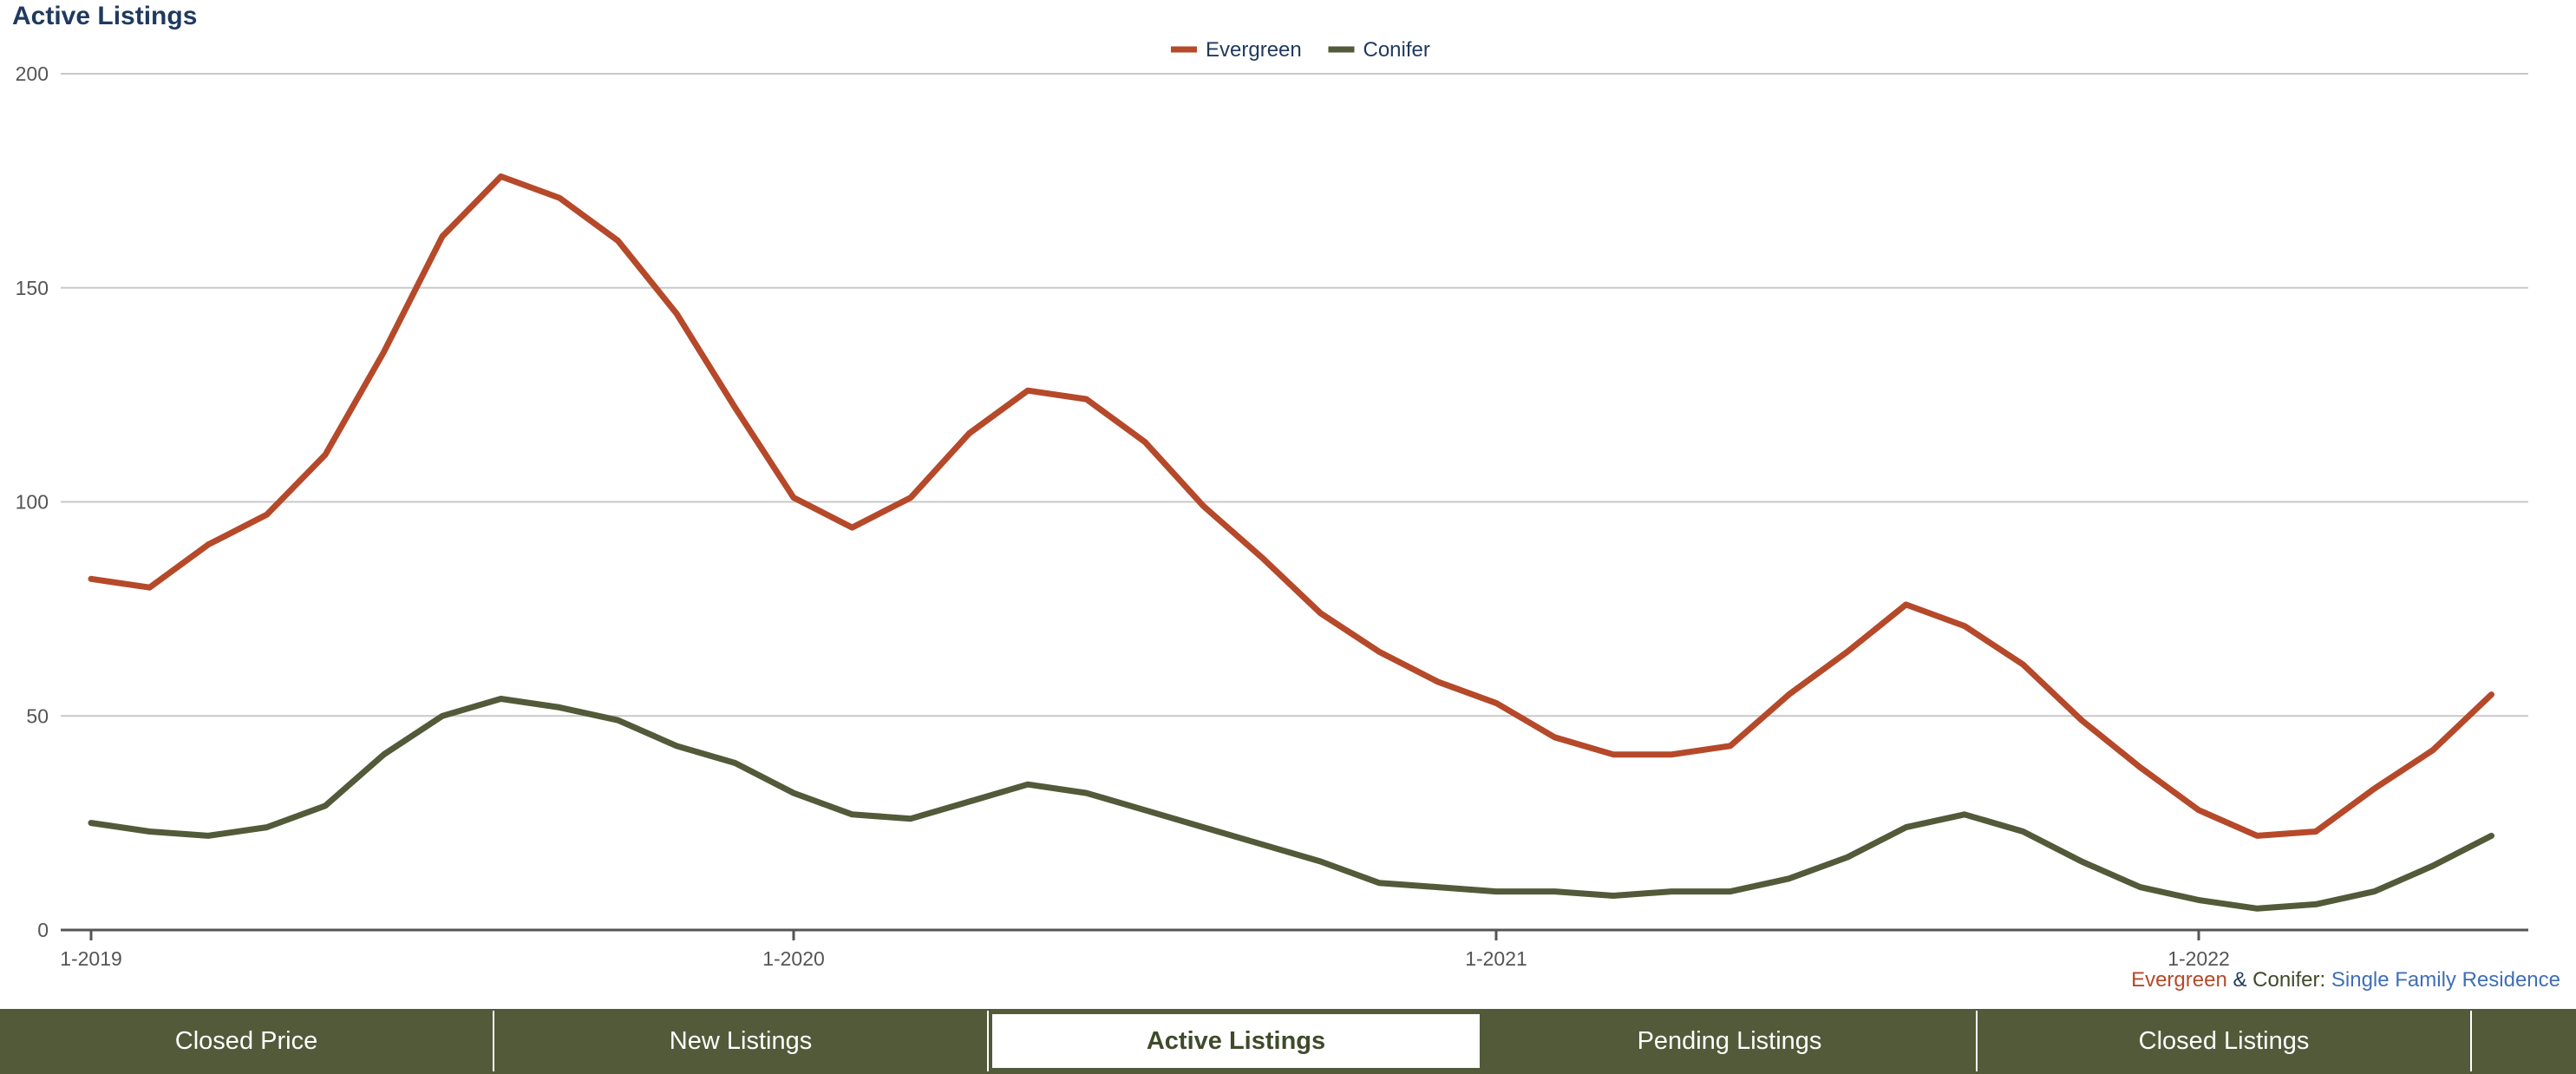  What do you see at coordinates (32, 288) in the screenshot?
I see `y-tick-label: 150` at bounding box center [32, 288].